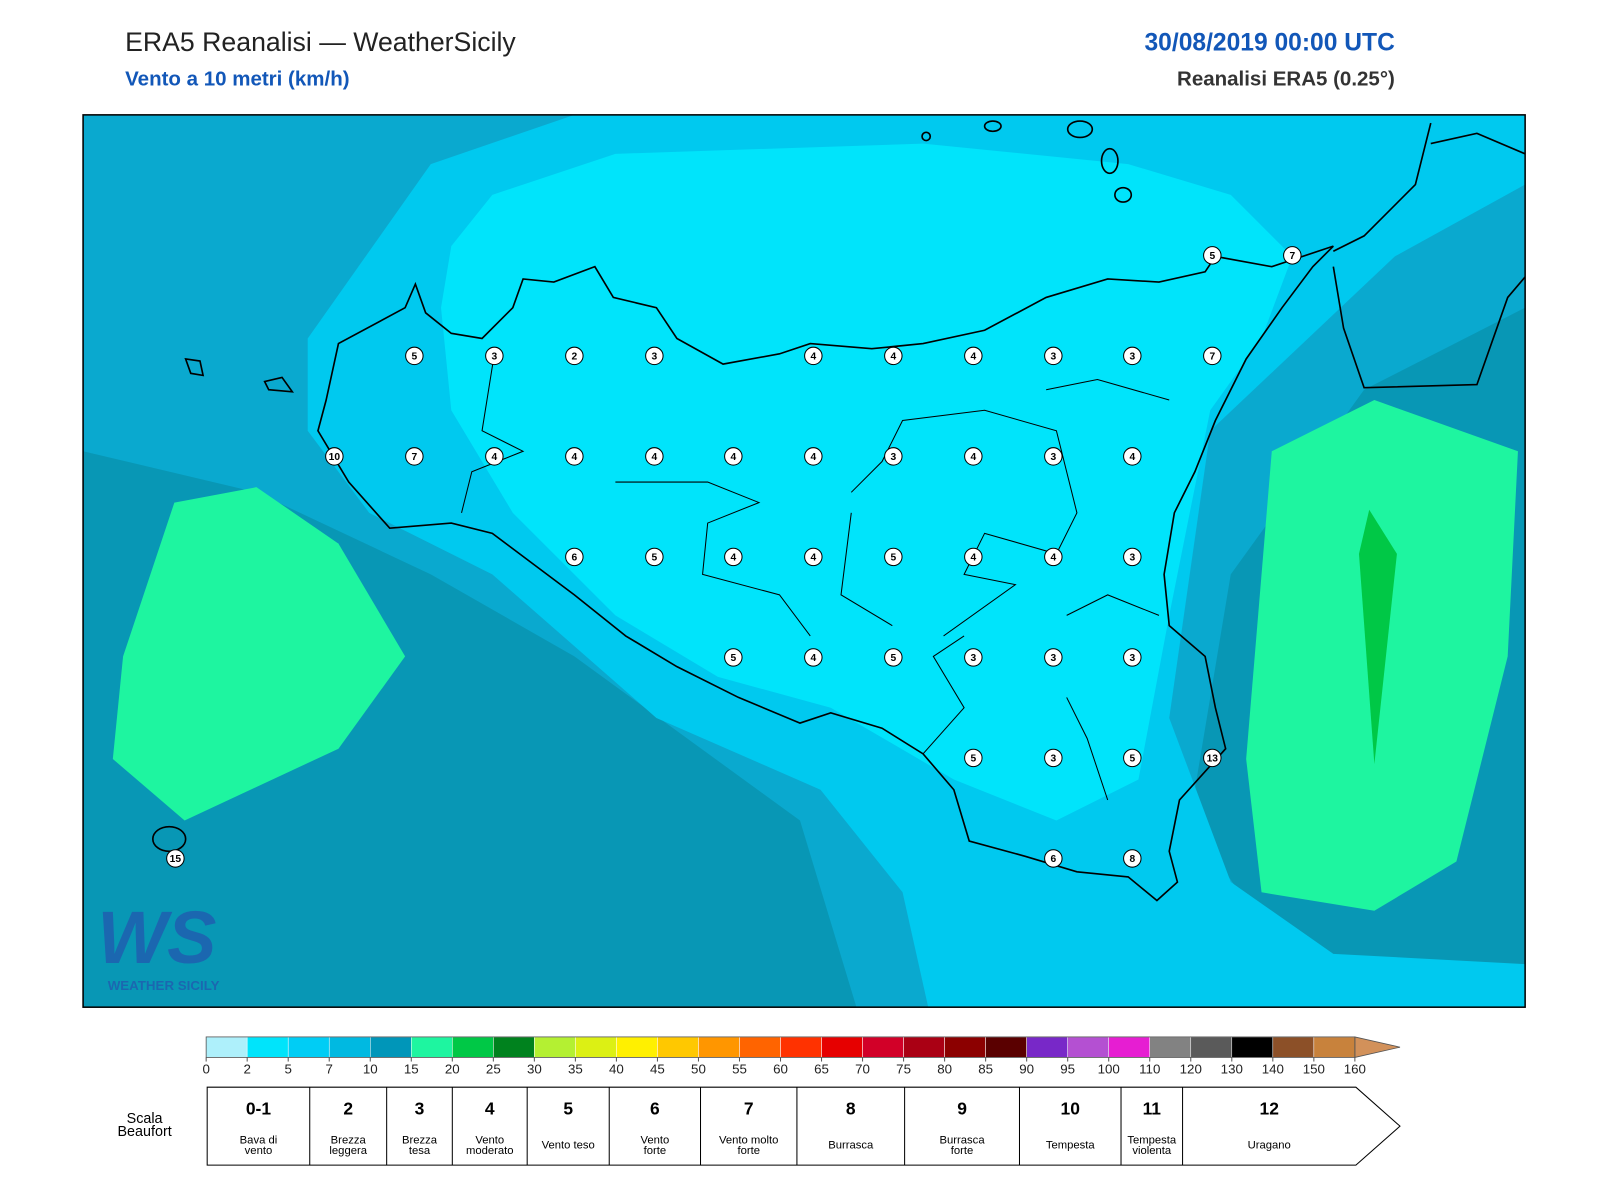  I want to click on beaufort-force: 6, so click(655, 1108).